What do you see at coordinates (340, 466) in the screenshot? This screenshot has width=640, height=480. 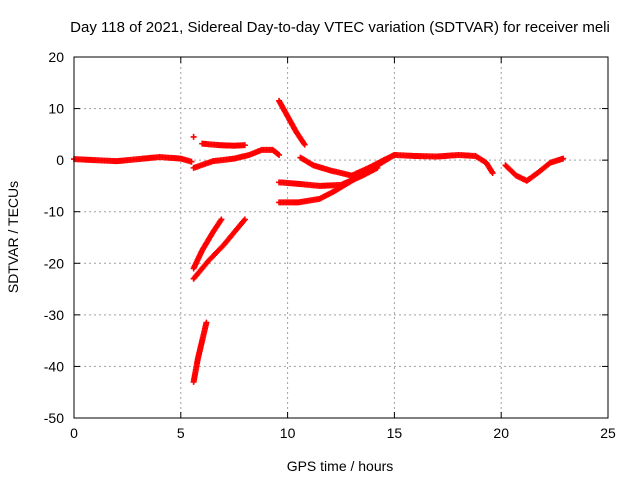 I see `x-axis-label: GPS time / hours` at bounding box center [340, 466].